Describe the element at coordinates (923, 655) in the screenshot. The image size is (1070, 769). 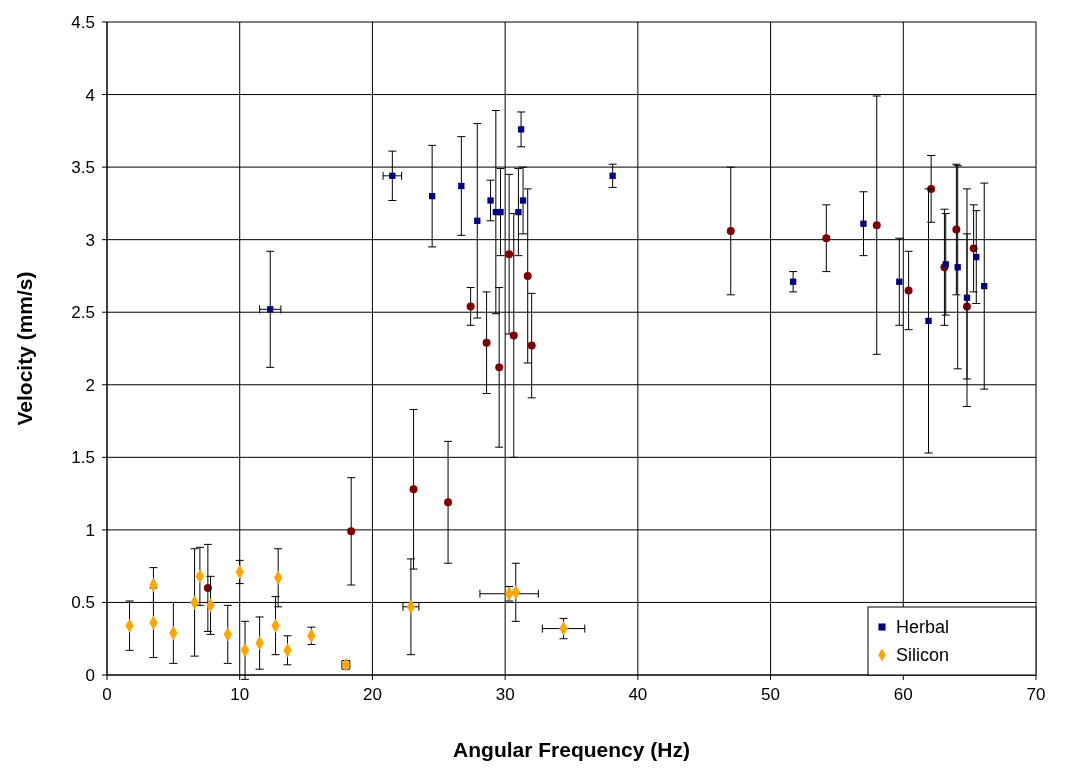
I see `legend-label: Silicon` at that location.